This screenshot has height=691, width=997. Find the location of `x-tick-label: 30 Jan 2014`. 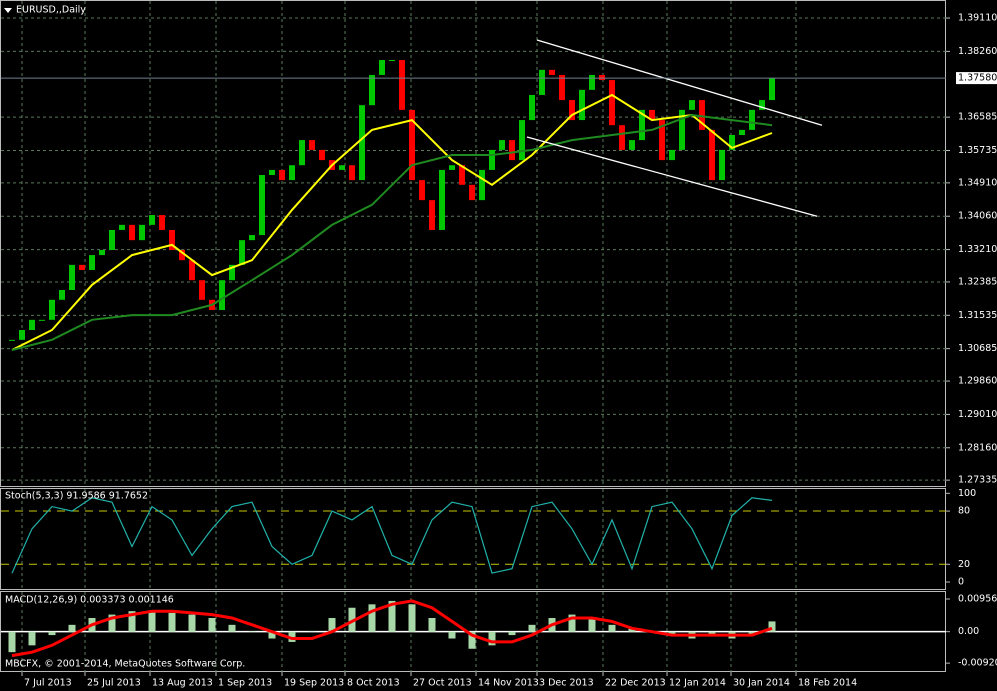

x-tick-label: 30 Jan 2014 is located at coordinates (761, 683).